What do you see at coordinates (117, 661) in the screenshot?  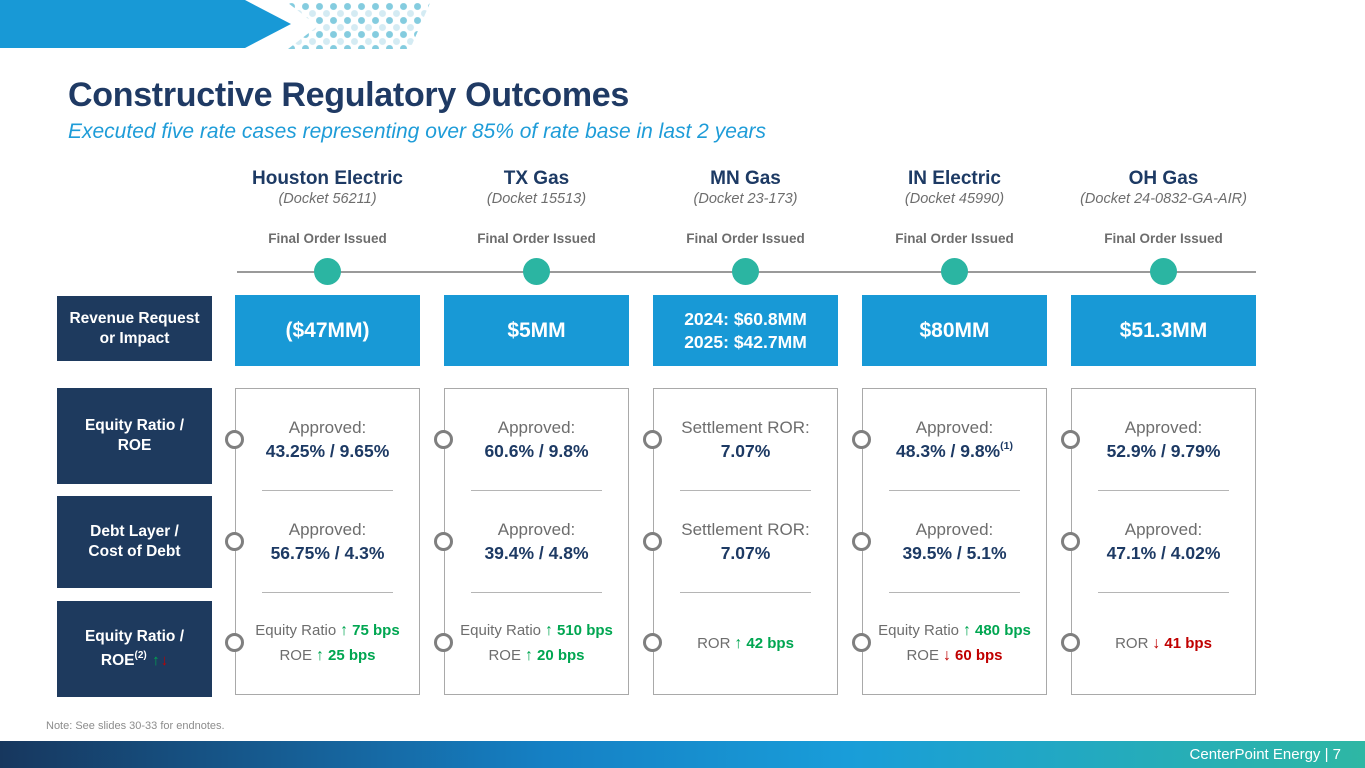 I see `row-label-text: ROE` at bounding box center [117, 661].